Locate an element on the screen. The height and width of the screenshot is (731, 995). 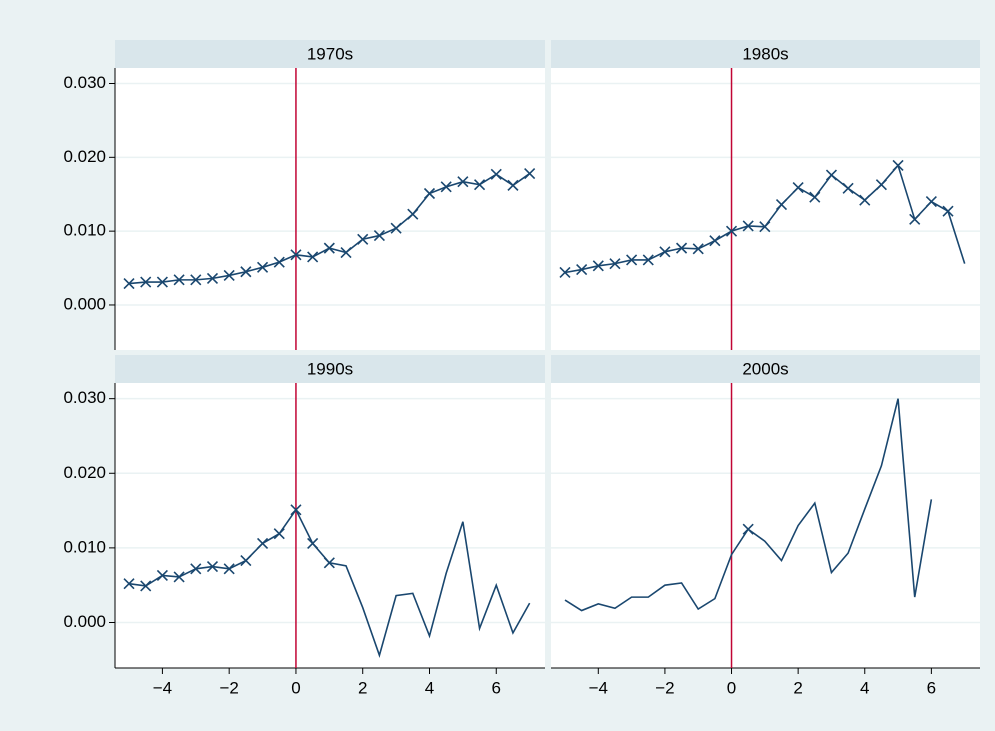
panel-title: 1970s is located at coordinates (330, 53).